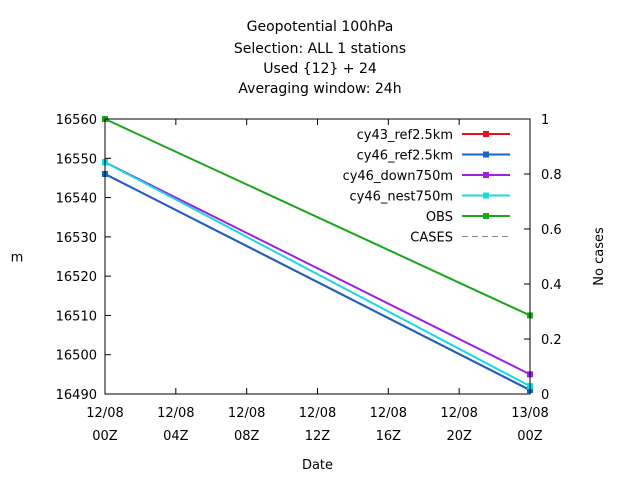 This screenshot has height=480, width=640. I want to click on y-tick-label: 16540, so click(76, 199).